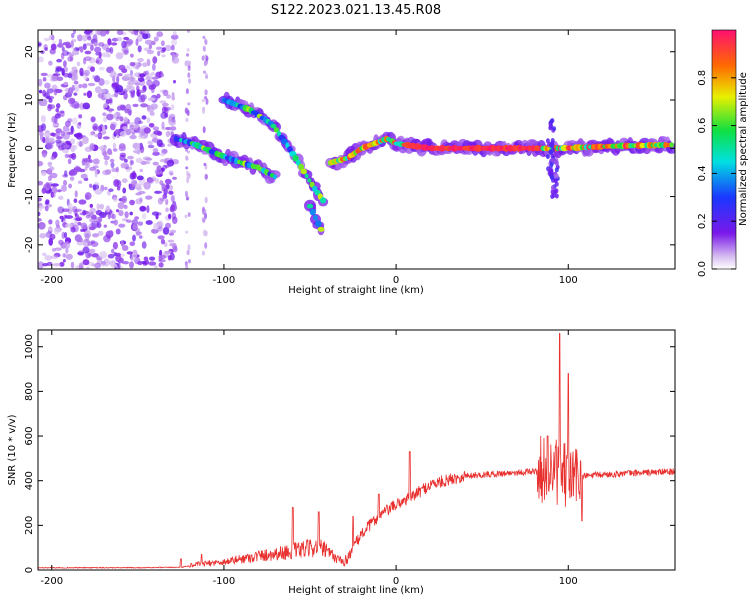 The height and width of the screenshot is (600, 750). What do you see at coordinates (356, 590) in the screenshot?
I see `snr-x-axis-label: Height of straight line (km)` at bounding box center [356, 590].